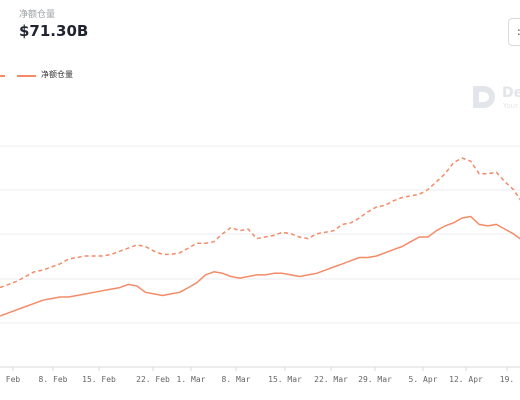  Describe the element at coordinates (236, 379) in the screenshot. I see `x-tick-label: 8. Mar` at that location.